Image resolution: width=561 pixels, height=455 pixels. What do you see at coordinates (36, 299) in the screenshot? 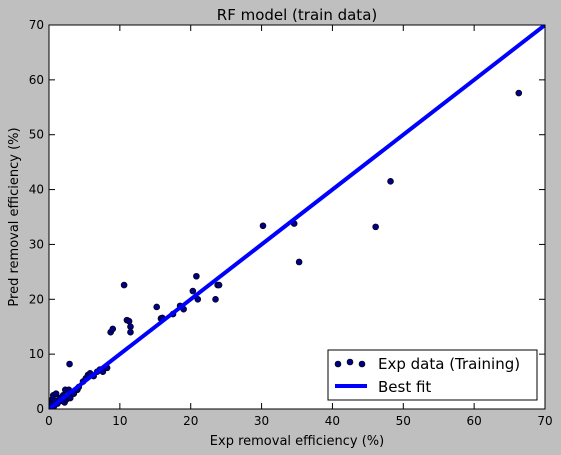
I see `y-tick-label: 20` at bounding box center [36, 299].